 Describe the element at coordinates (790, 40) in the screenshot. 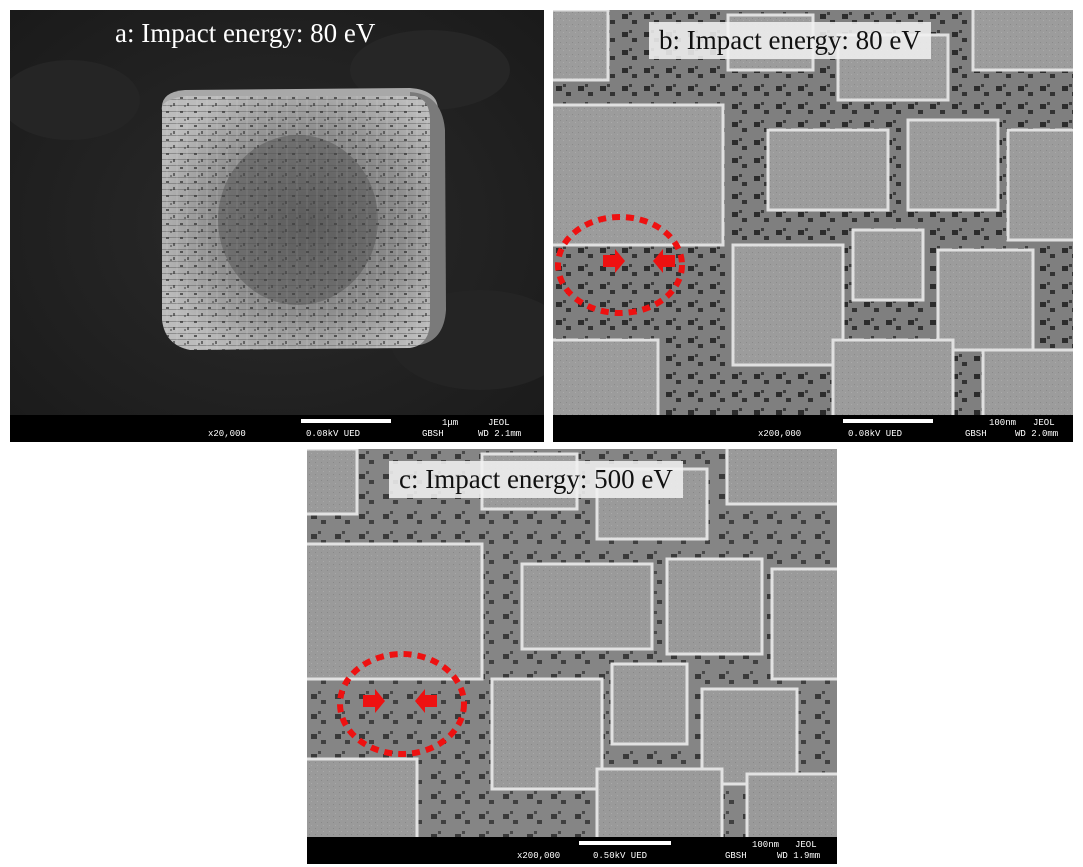

I see `panel-caption: b: Impact energy: 80 eV` at that location.